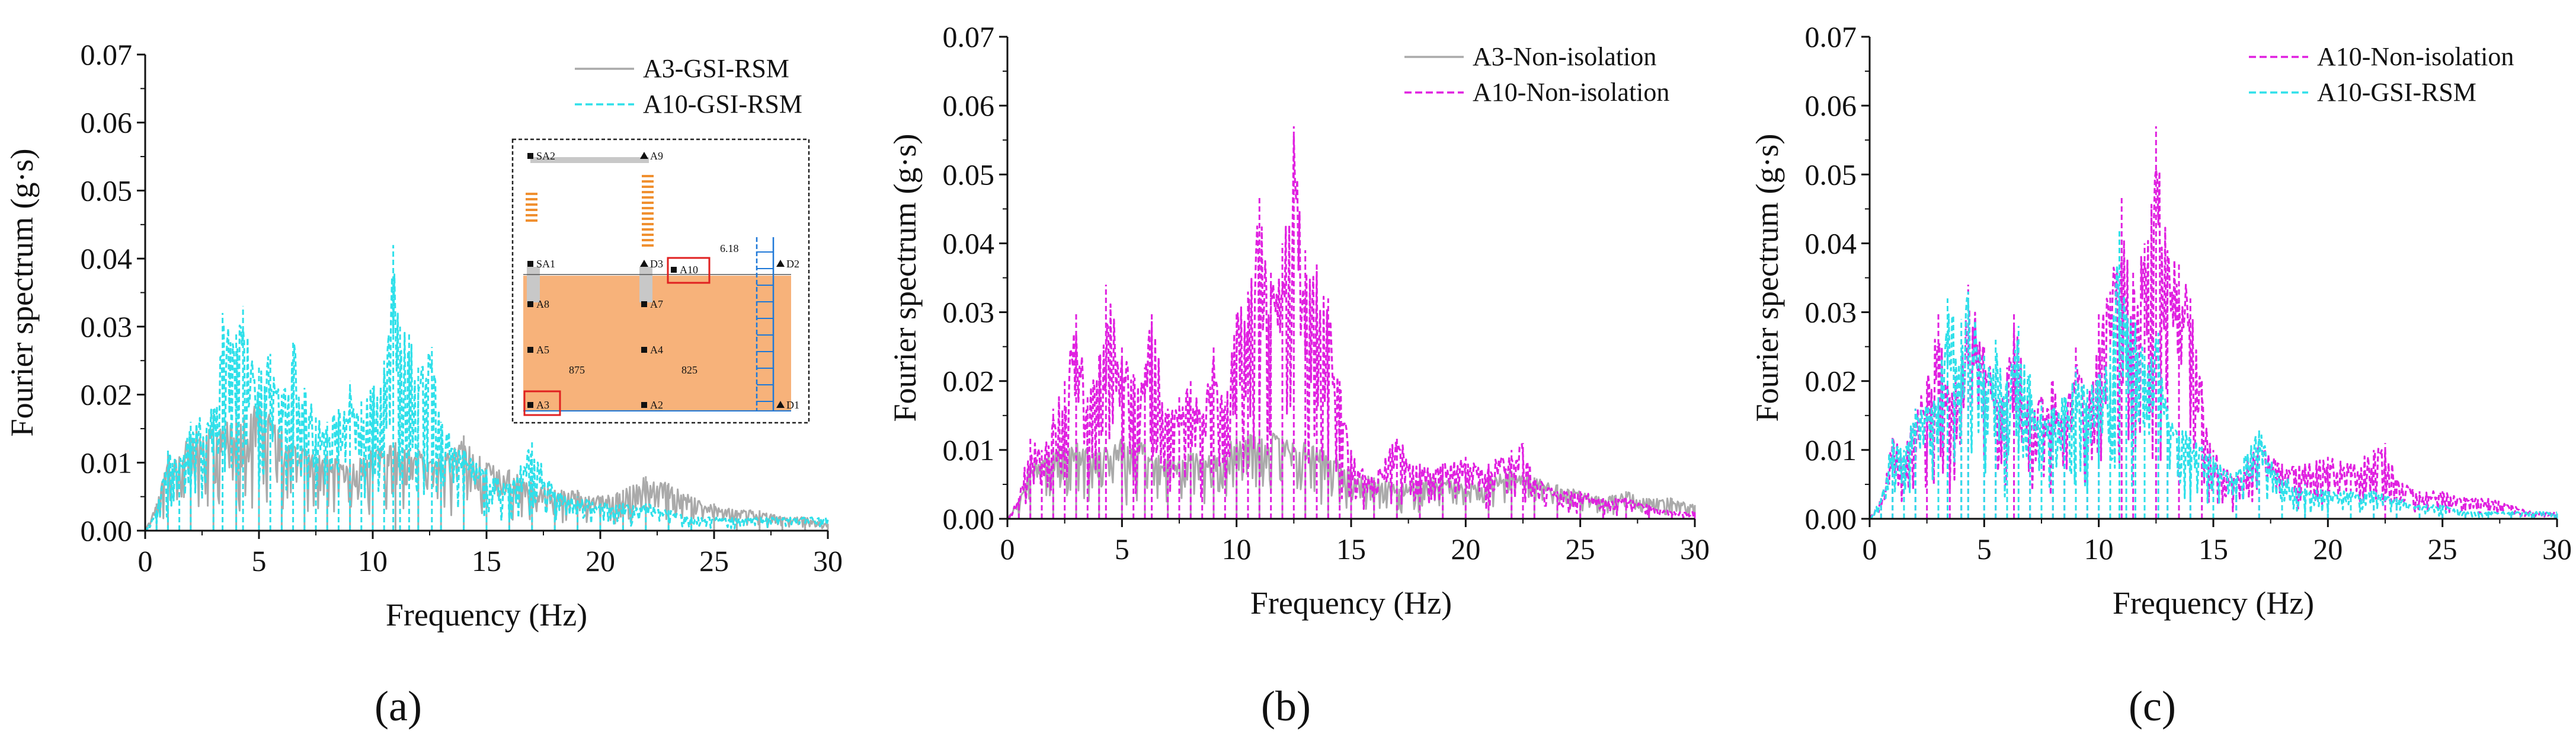  Describe the element at coordinates (1831, 450) in the screenshot. I see `y-tick-label: 0.01` at that location.